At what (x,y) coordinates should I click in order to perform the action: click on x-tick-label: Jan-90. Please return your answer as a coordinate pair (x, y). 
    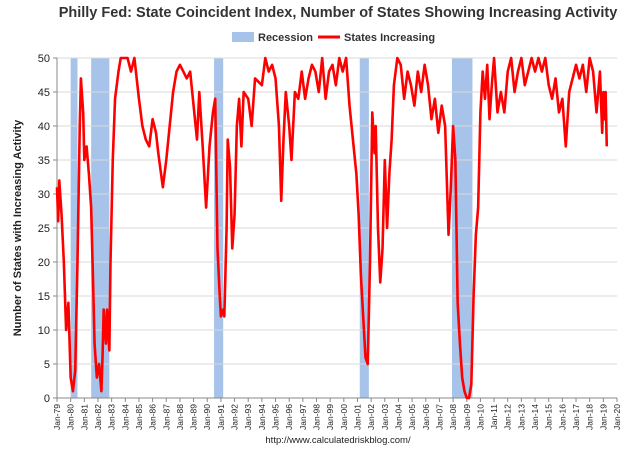
    Looking at the image, I should click on (207, 417).